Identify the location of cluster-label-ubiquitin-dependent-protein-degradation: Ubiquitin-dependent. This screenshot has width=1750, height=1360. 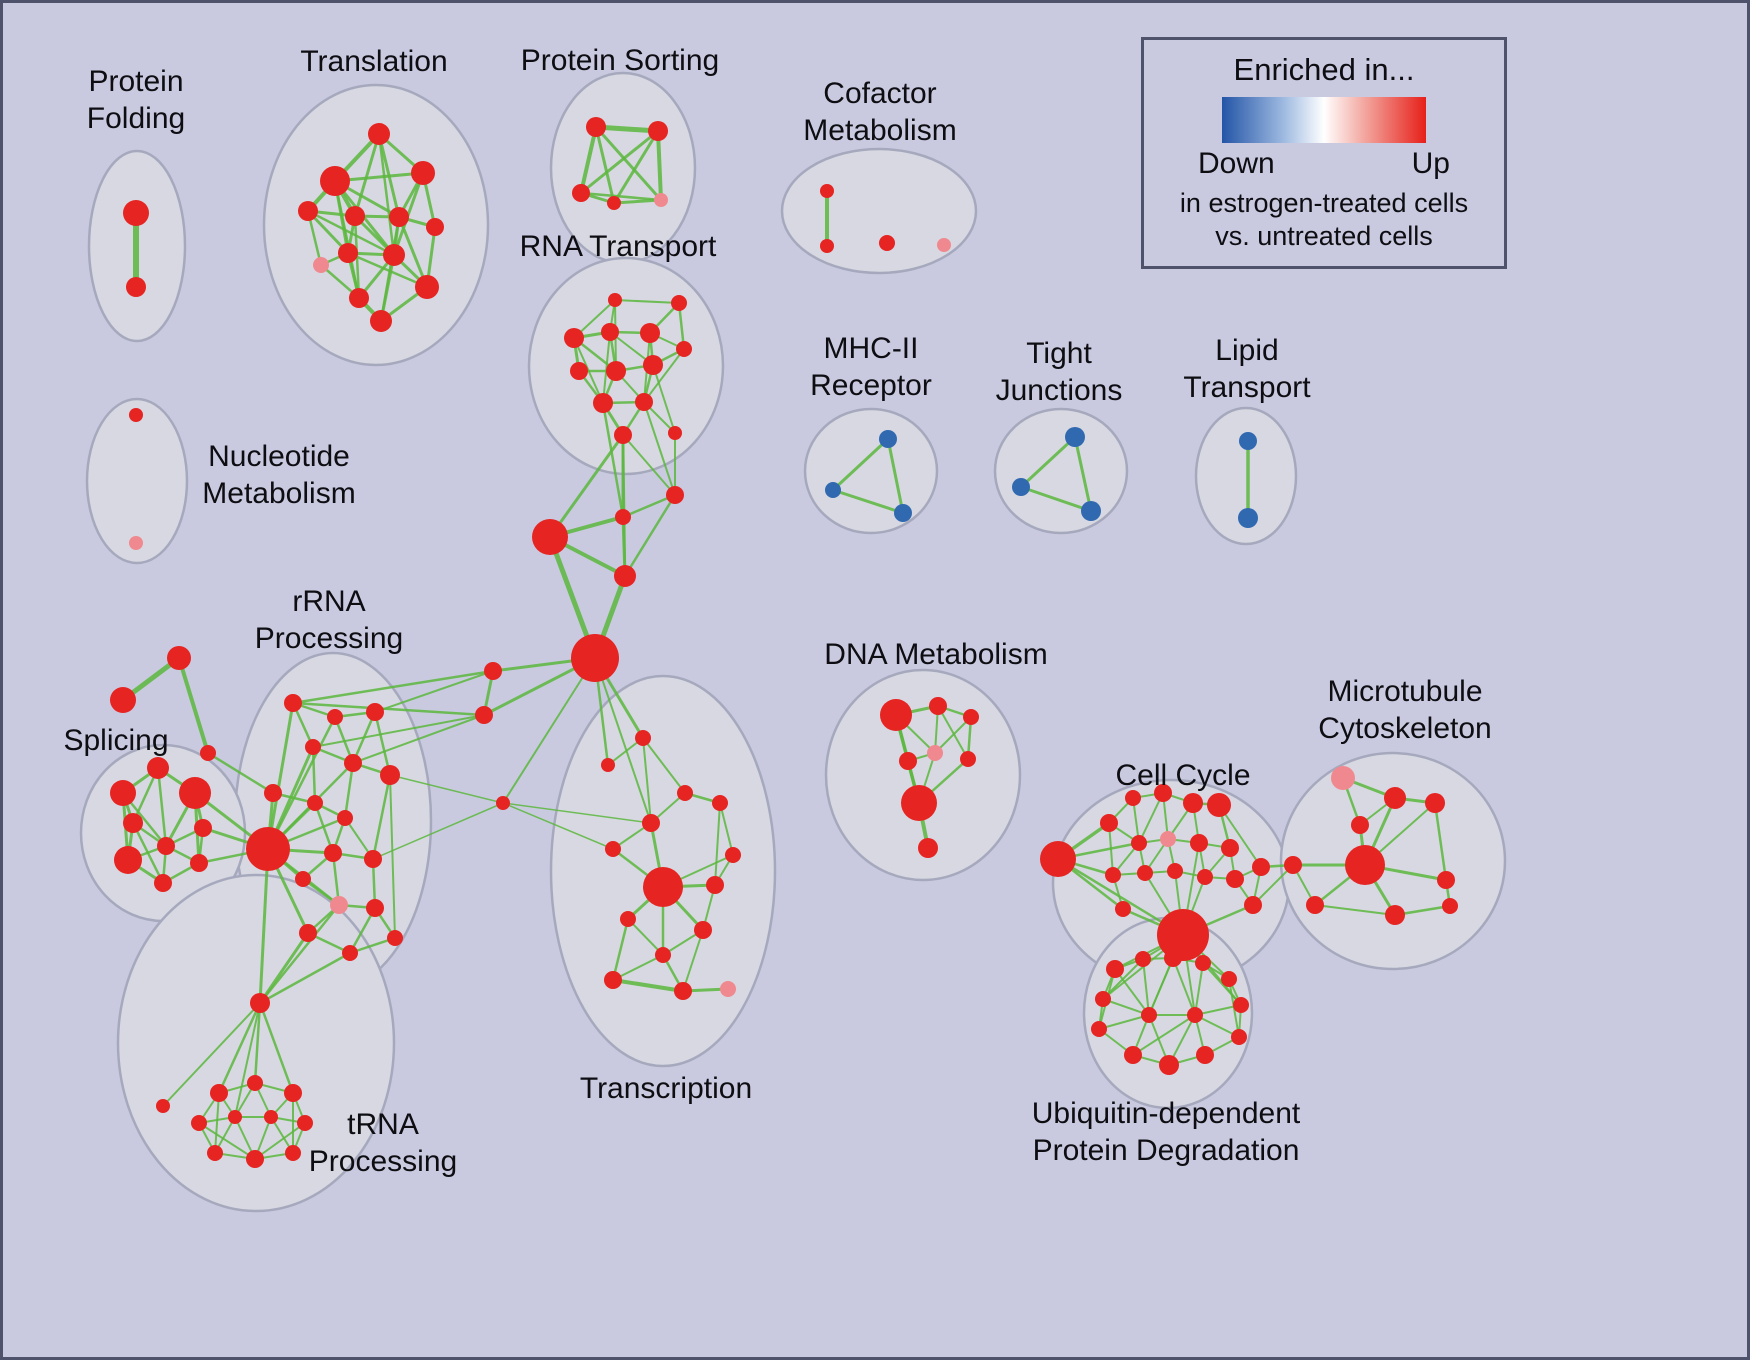
(1166, 1113).